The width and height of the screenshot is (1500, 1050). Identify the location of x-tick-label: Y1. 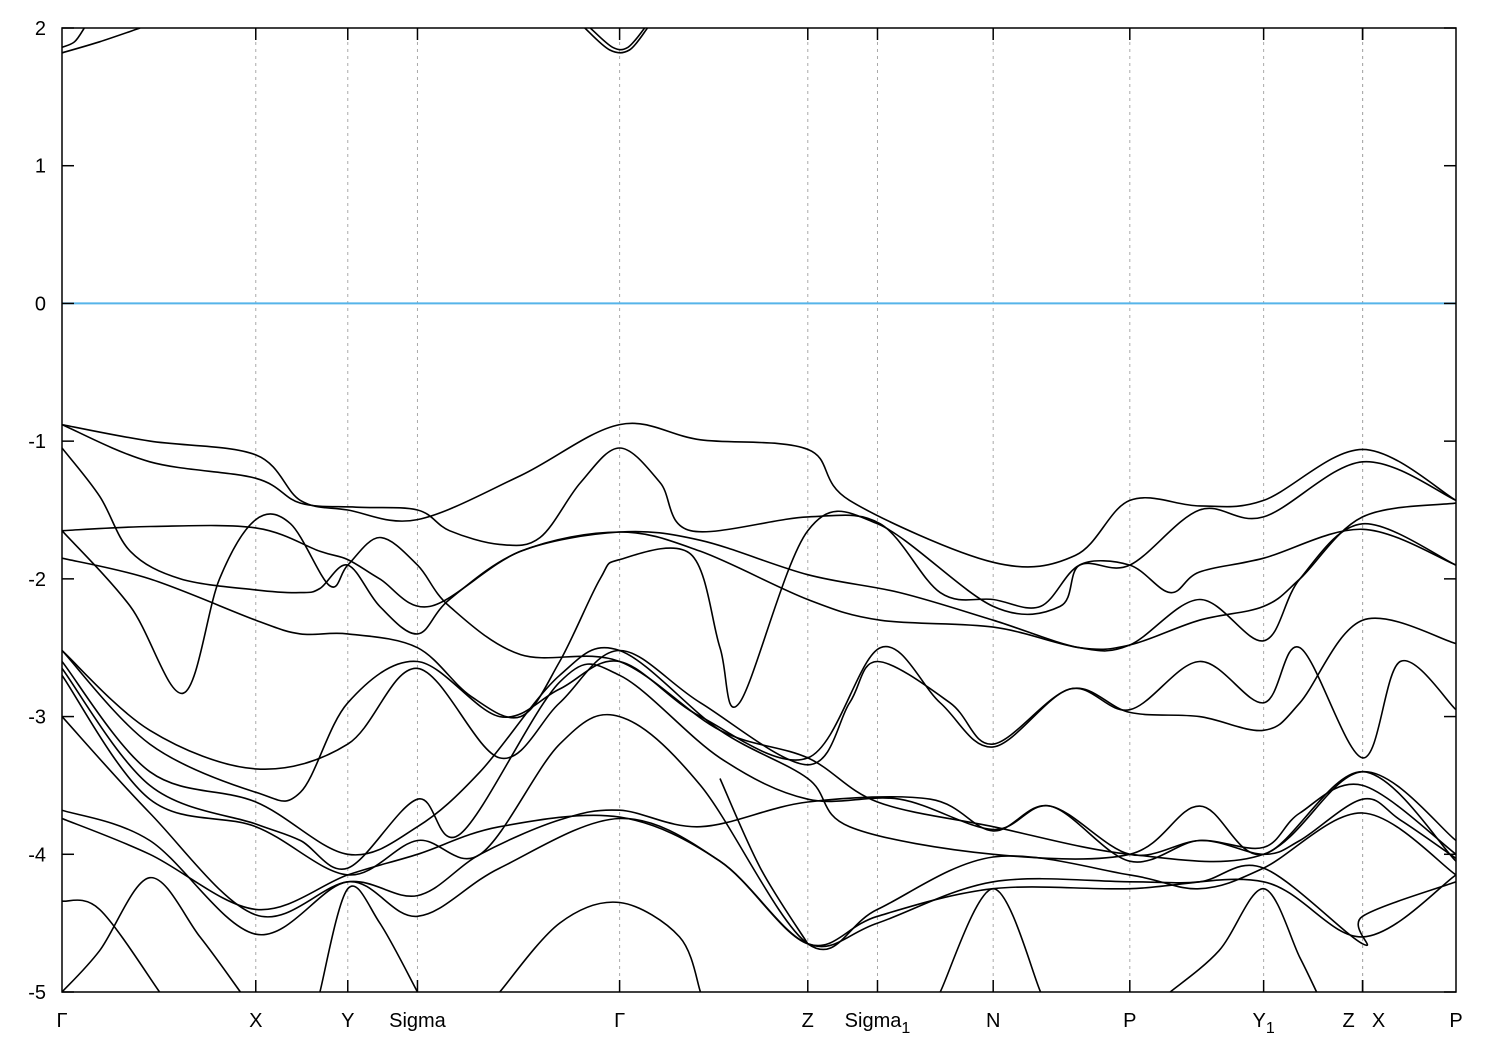
(1264, 1023).